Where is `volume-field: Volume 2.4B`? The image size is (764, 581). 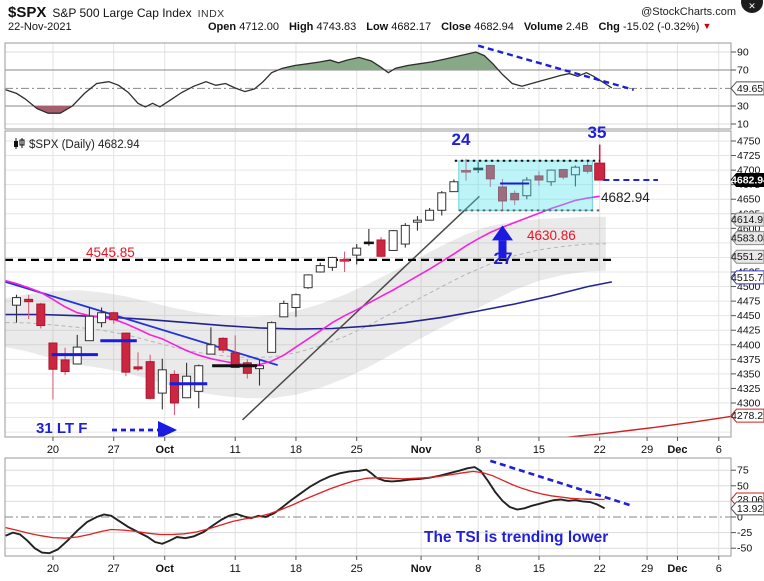
volume-field: Volume 2.4B is located at coordinates (556, 27).